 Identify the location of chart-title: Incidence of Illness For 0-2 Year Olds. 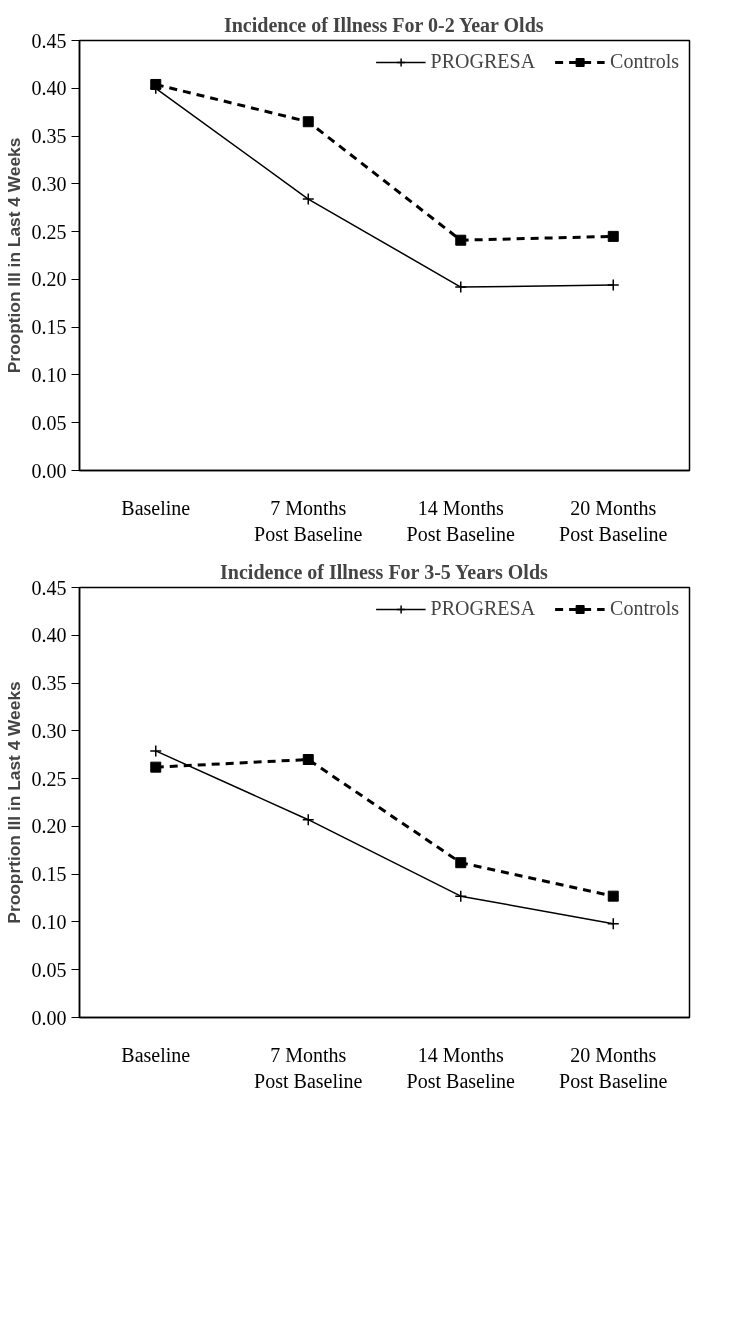
(383, 24).